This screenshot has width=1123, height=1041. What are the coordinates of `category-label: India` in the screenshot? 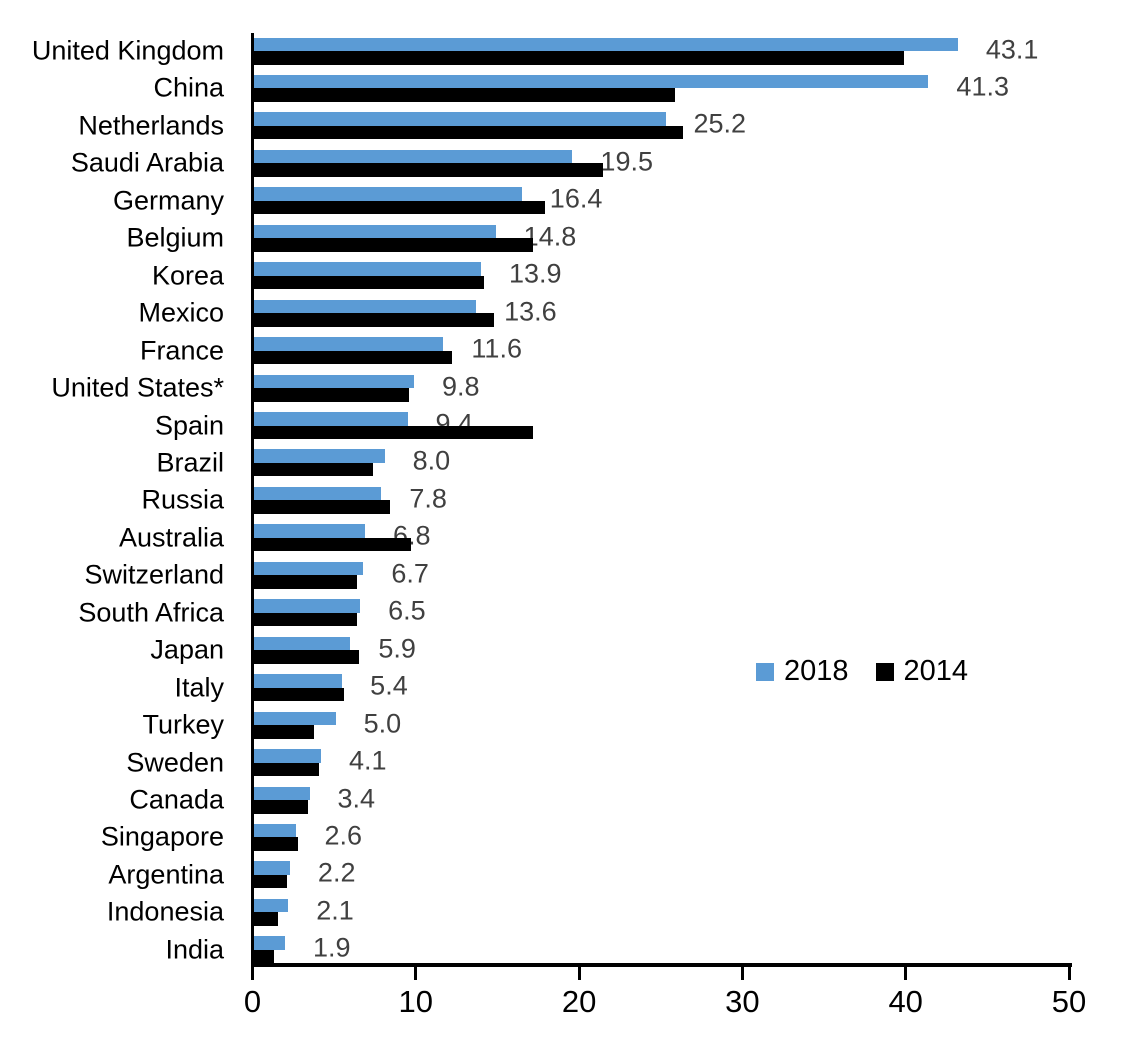 It's located at (194, 949).